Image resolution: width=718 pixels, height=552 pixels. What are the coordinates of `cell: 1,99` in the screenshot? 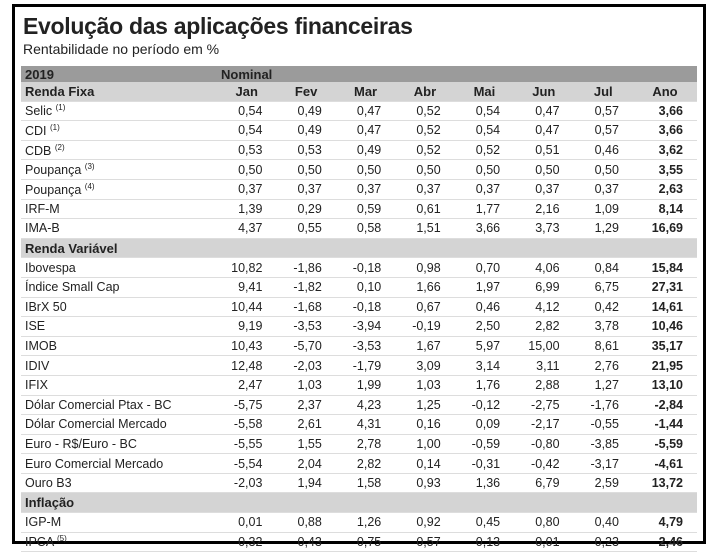 It's located at (365, 385).